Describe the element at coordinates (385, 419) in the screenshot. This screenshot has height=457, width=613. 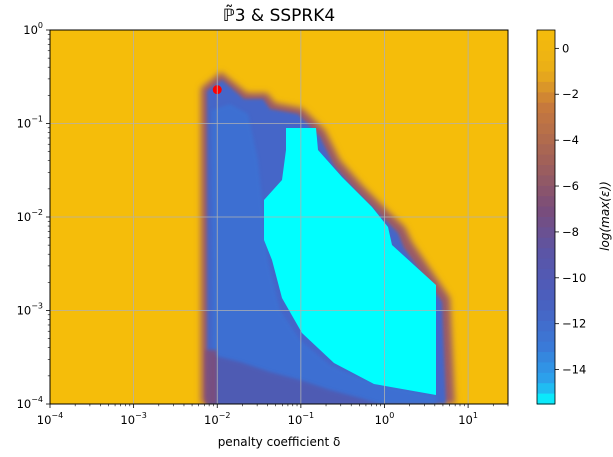
I see `x-tick-label: 10⁰` at that location.